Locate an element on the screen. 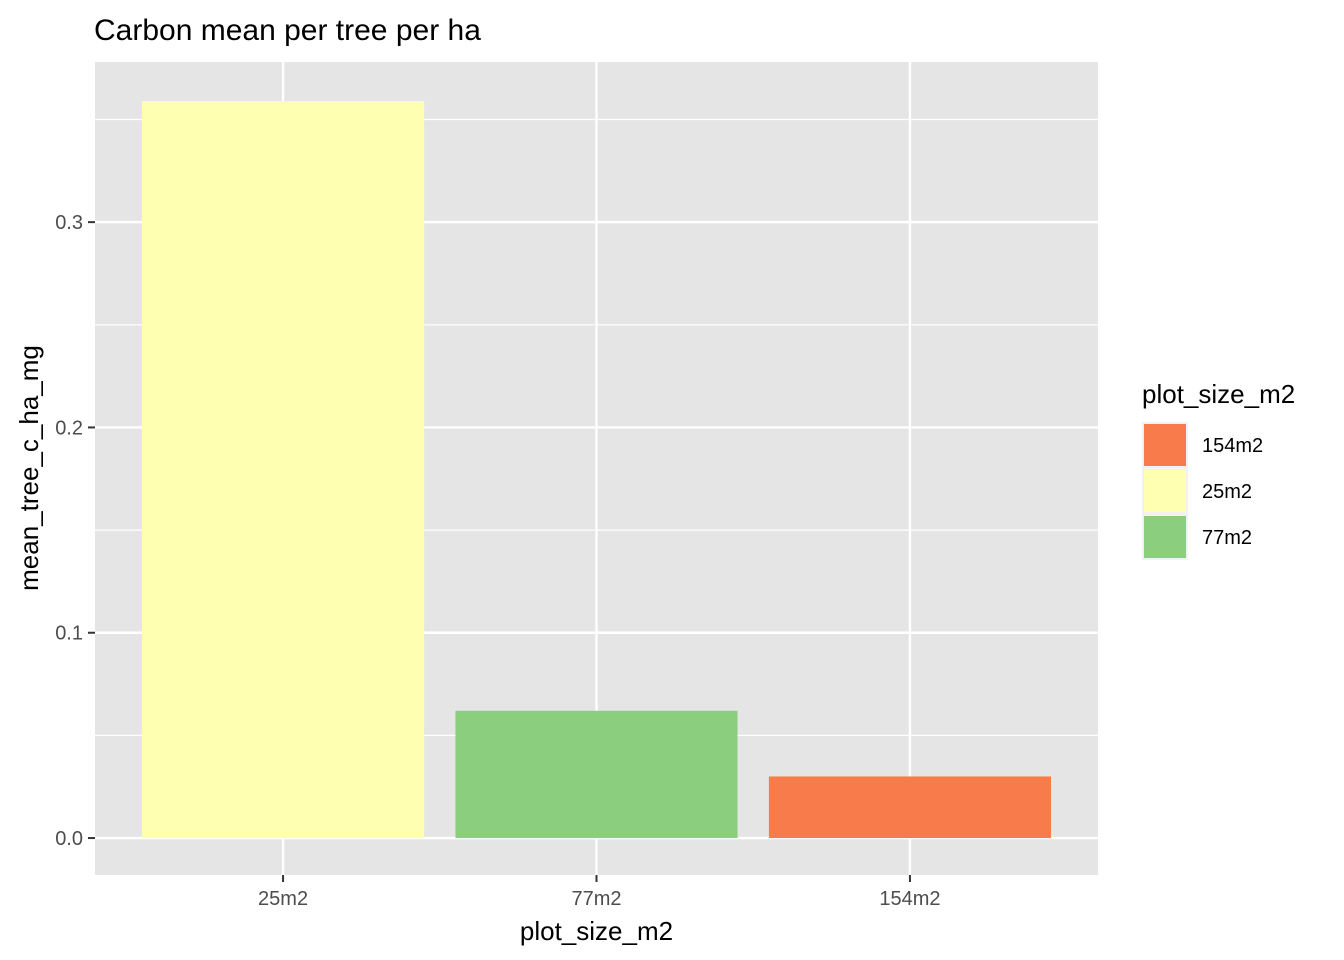 This screenshot has height=960, width=1344. x-axis-title: plot_size_m2 is located at coordinates (596, 931).